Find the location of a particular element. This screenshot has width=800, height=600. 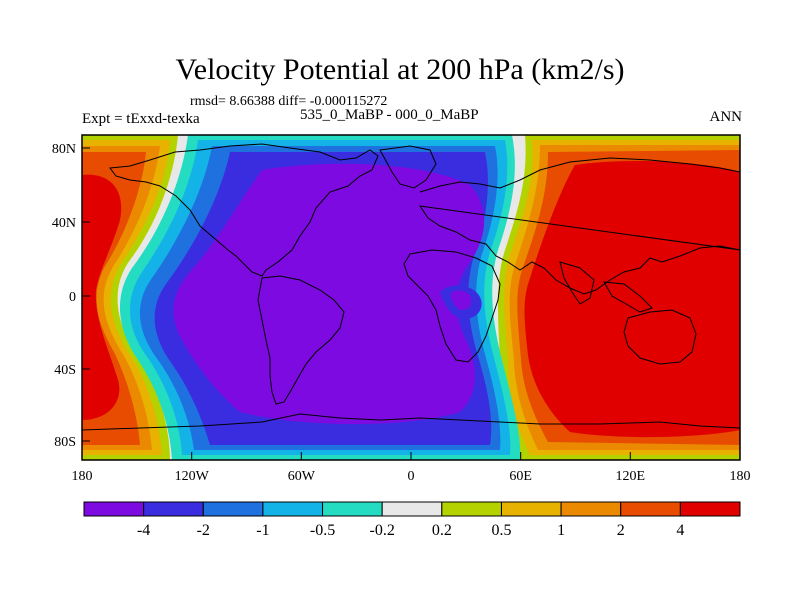

lon-tick-label: 120E is located at coordinates (631, 476).